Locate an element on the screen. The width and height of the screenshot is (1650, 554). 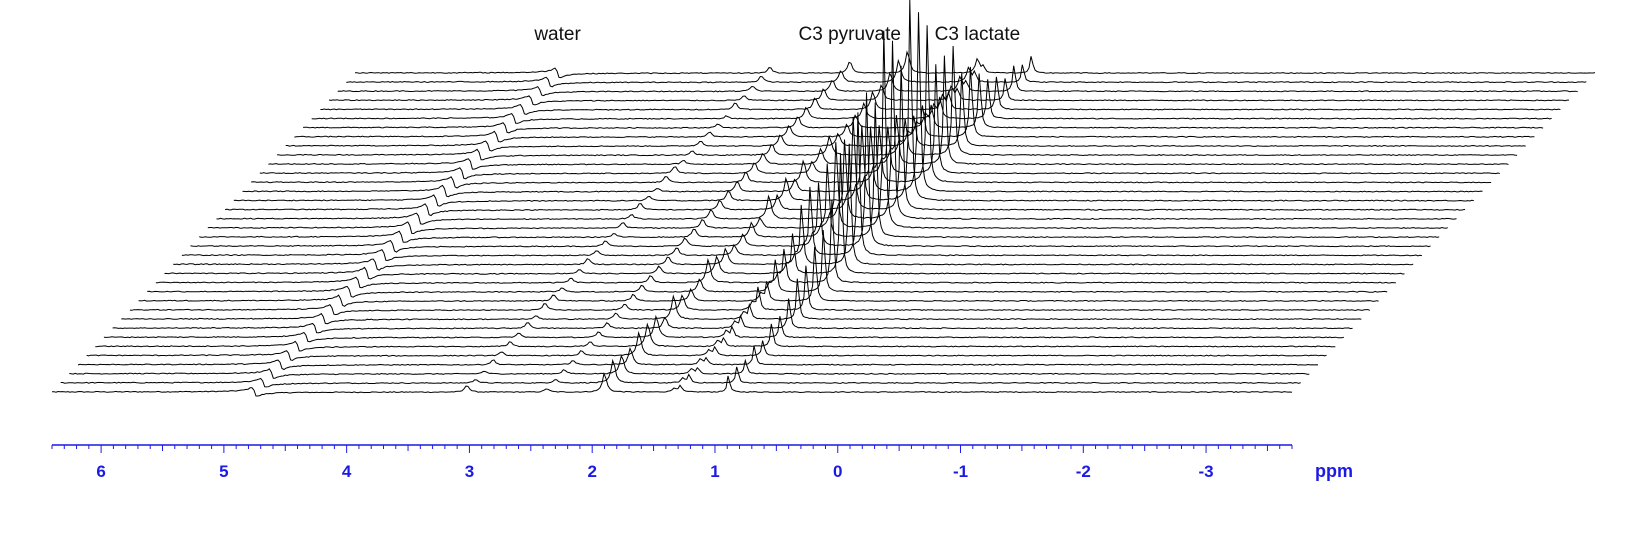
peak-label: water is located at coordinates (557, 34).